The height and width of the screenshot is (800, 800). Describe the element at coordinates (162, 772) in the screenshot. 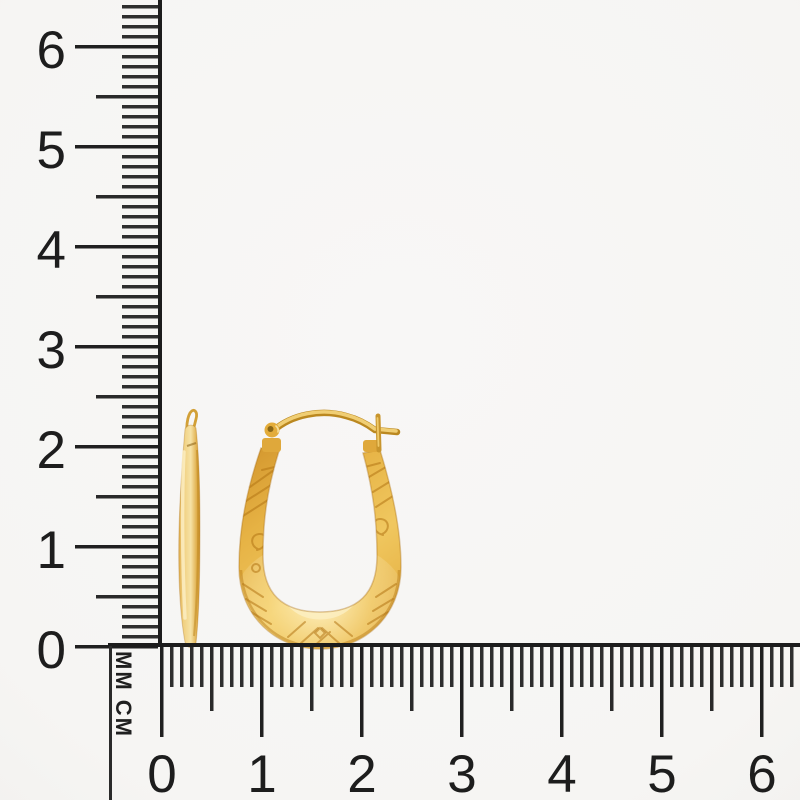

I see `horizontal-ruler-label-0: 0` at that location.